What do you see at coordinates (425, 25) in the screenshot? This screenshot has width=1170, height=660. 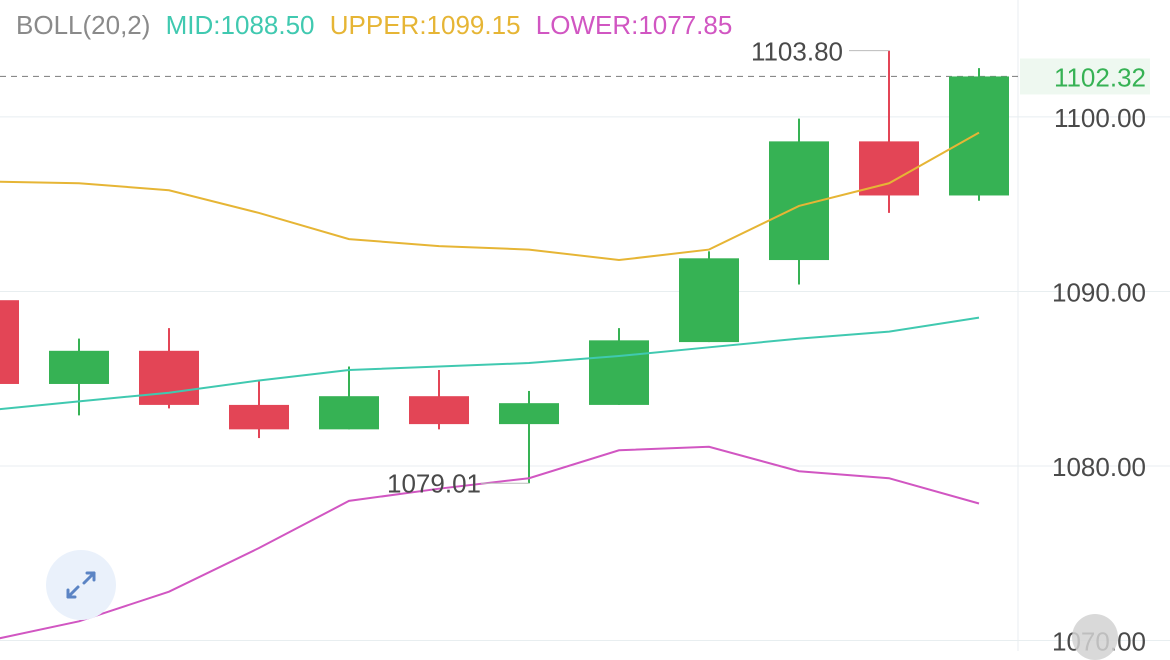 I see `legend-upper-value: UPPER:1099.15` at bounding box center [425, 25].